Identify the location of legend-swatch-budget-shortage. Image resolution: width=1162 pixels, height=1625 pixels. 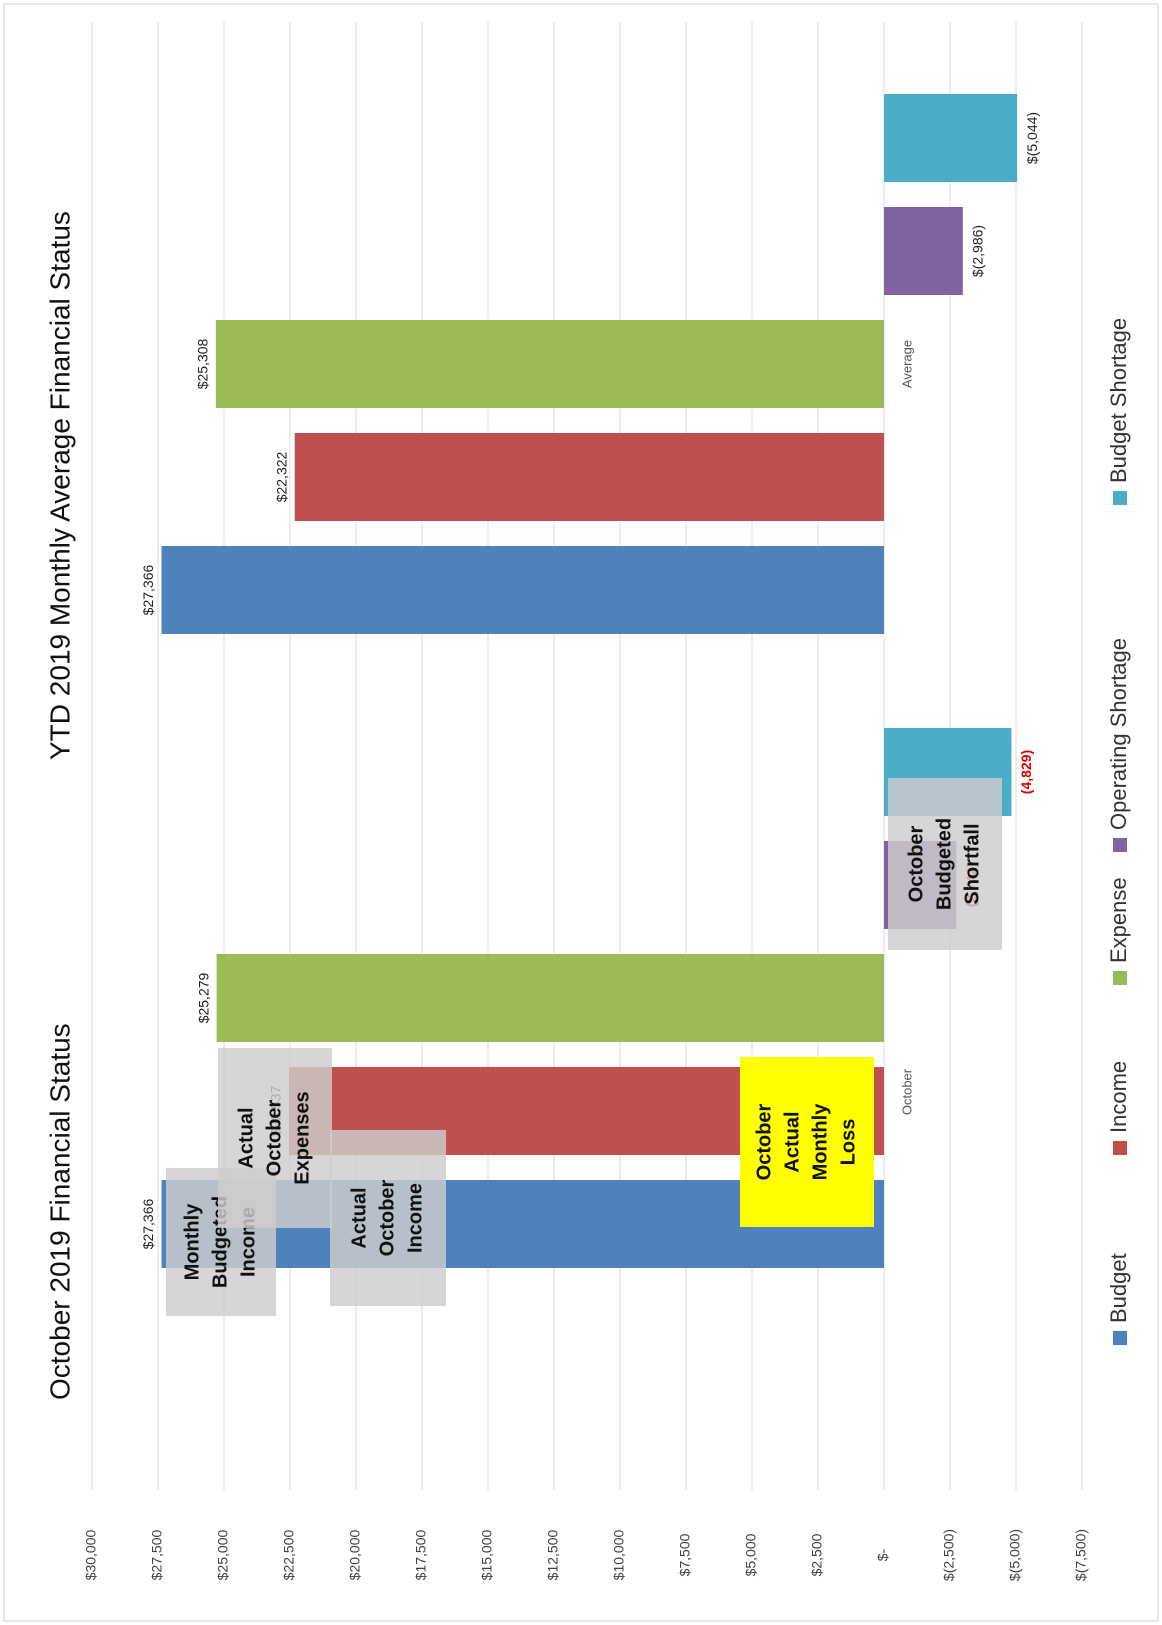
(1120, 498).